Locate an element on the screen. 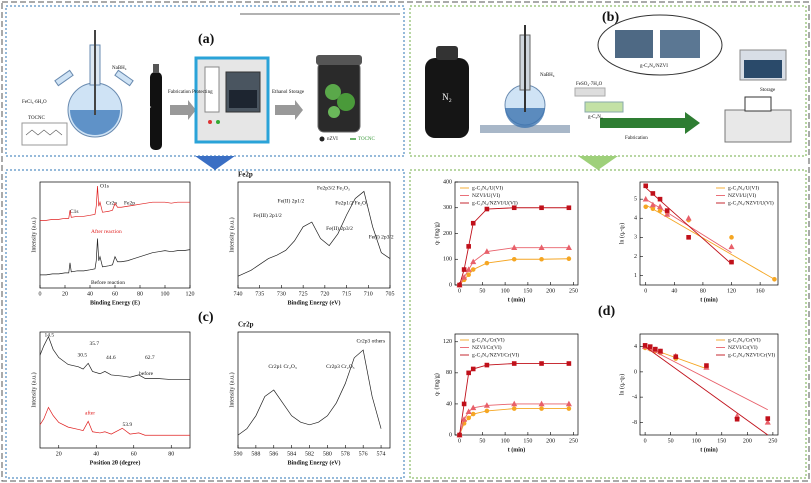 Image resolution: width=811 pixels, height=483 pixels. schematic-label: Ethanol Storage is located at coordinates (288, 92).